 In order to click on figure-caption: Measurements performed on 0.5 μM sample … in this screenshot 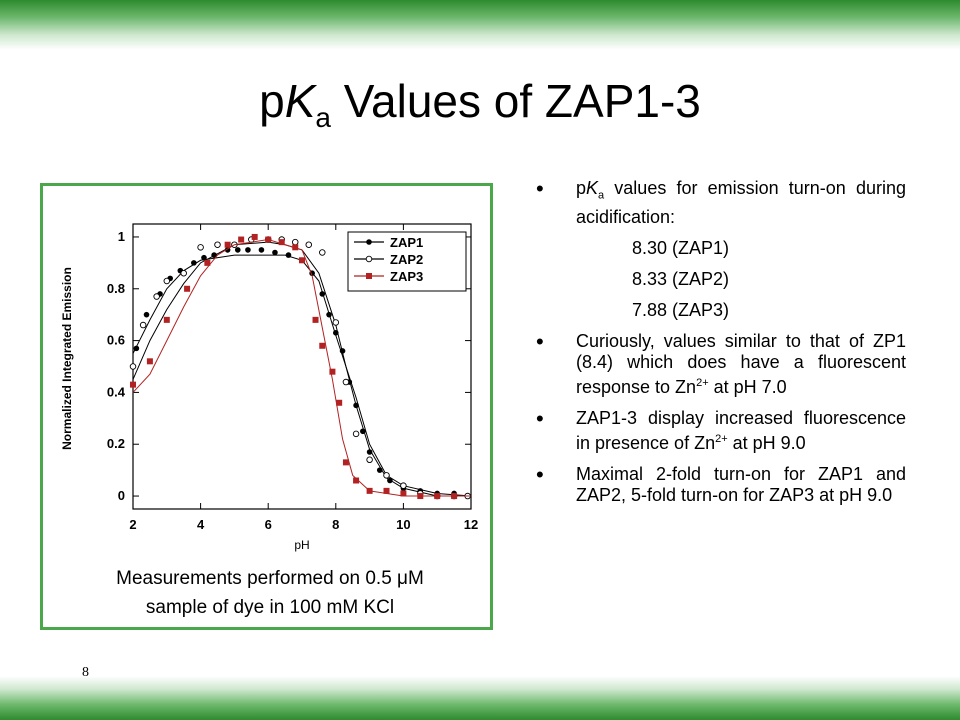, I will do `click(270, 593)`.